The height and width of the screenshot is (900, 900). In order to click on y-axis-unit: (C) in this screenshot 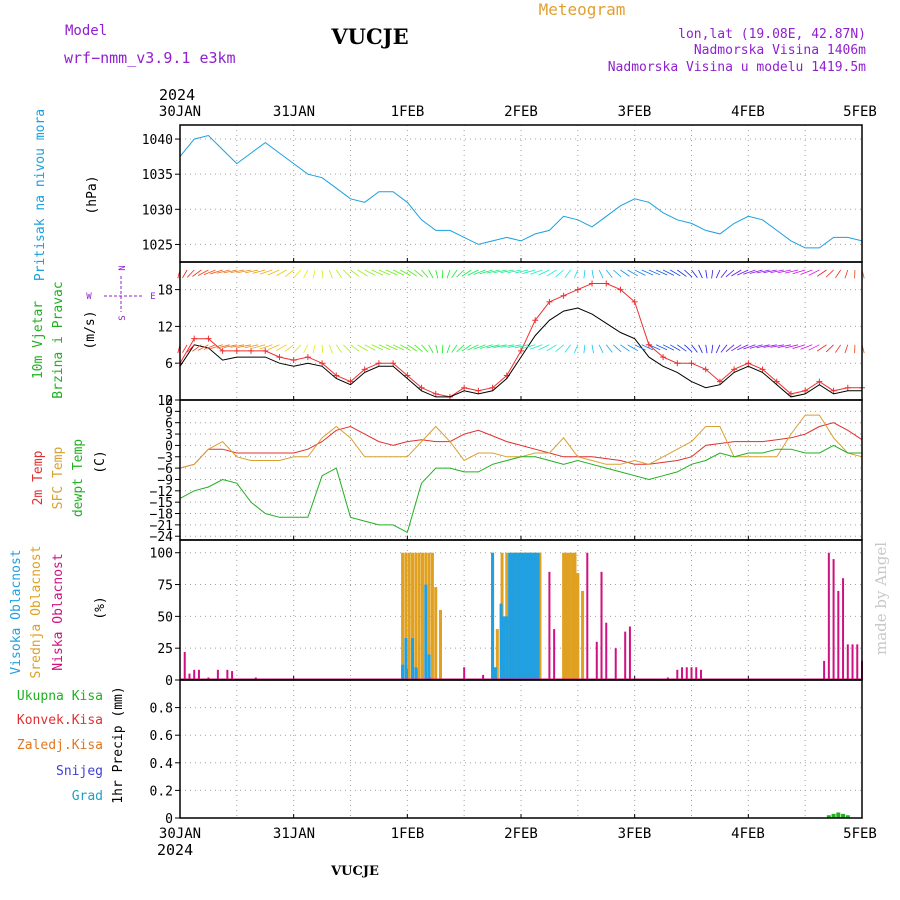, I will do `click(100, 461)`.